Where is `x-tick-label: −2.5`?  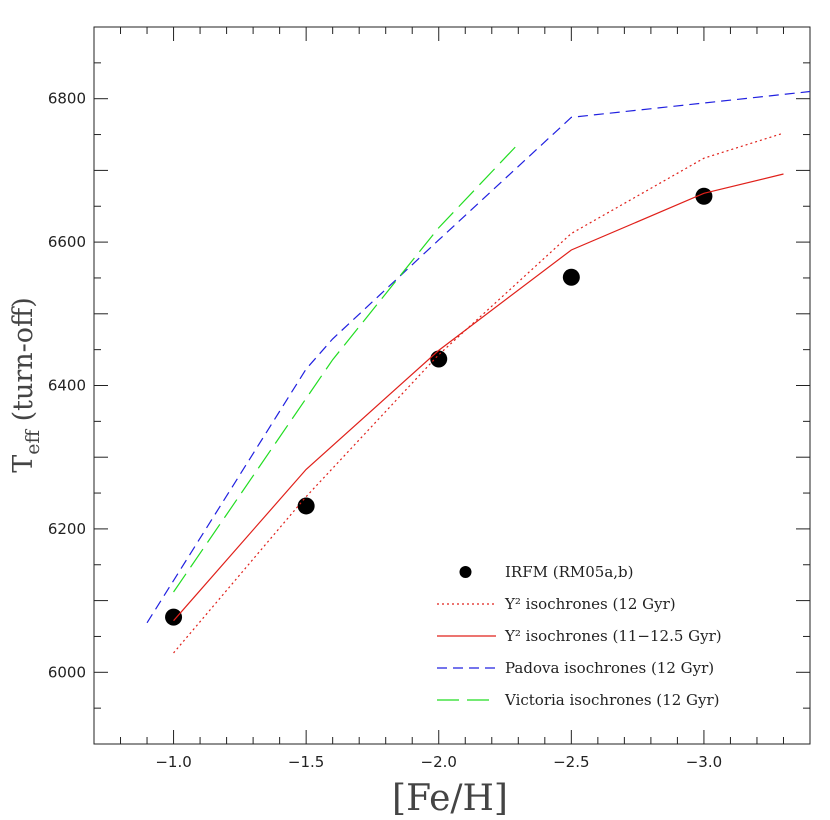 x-tick-label: −2.5 is located at coordinates (571, 762).